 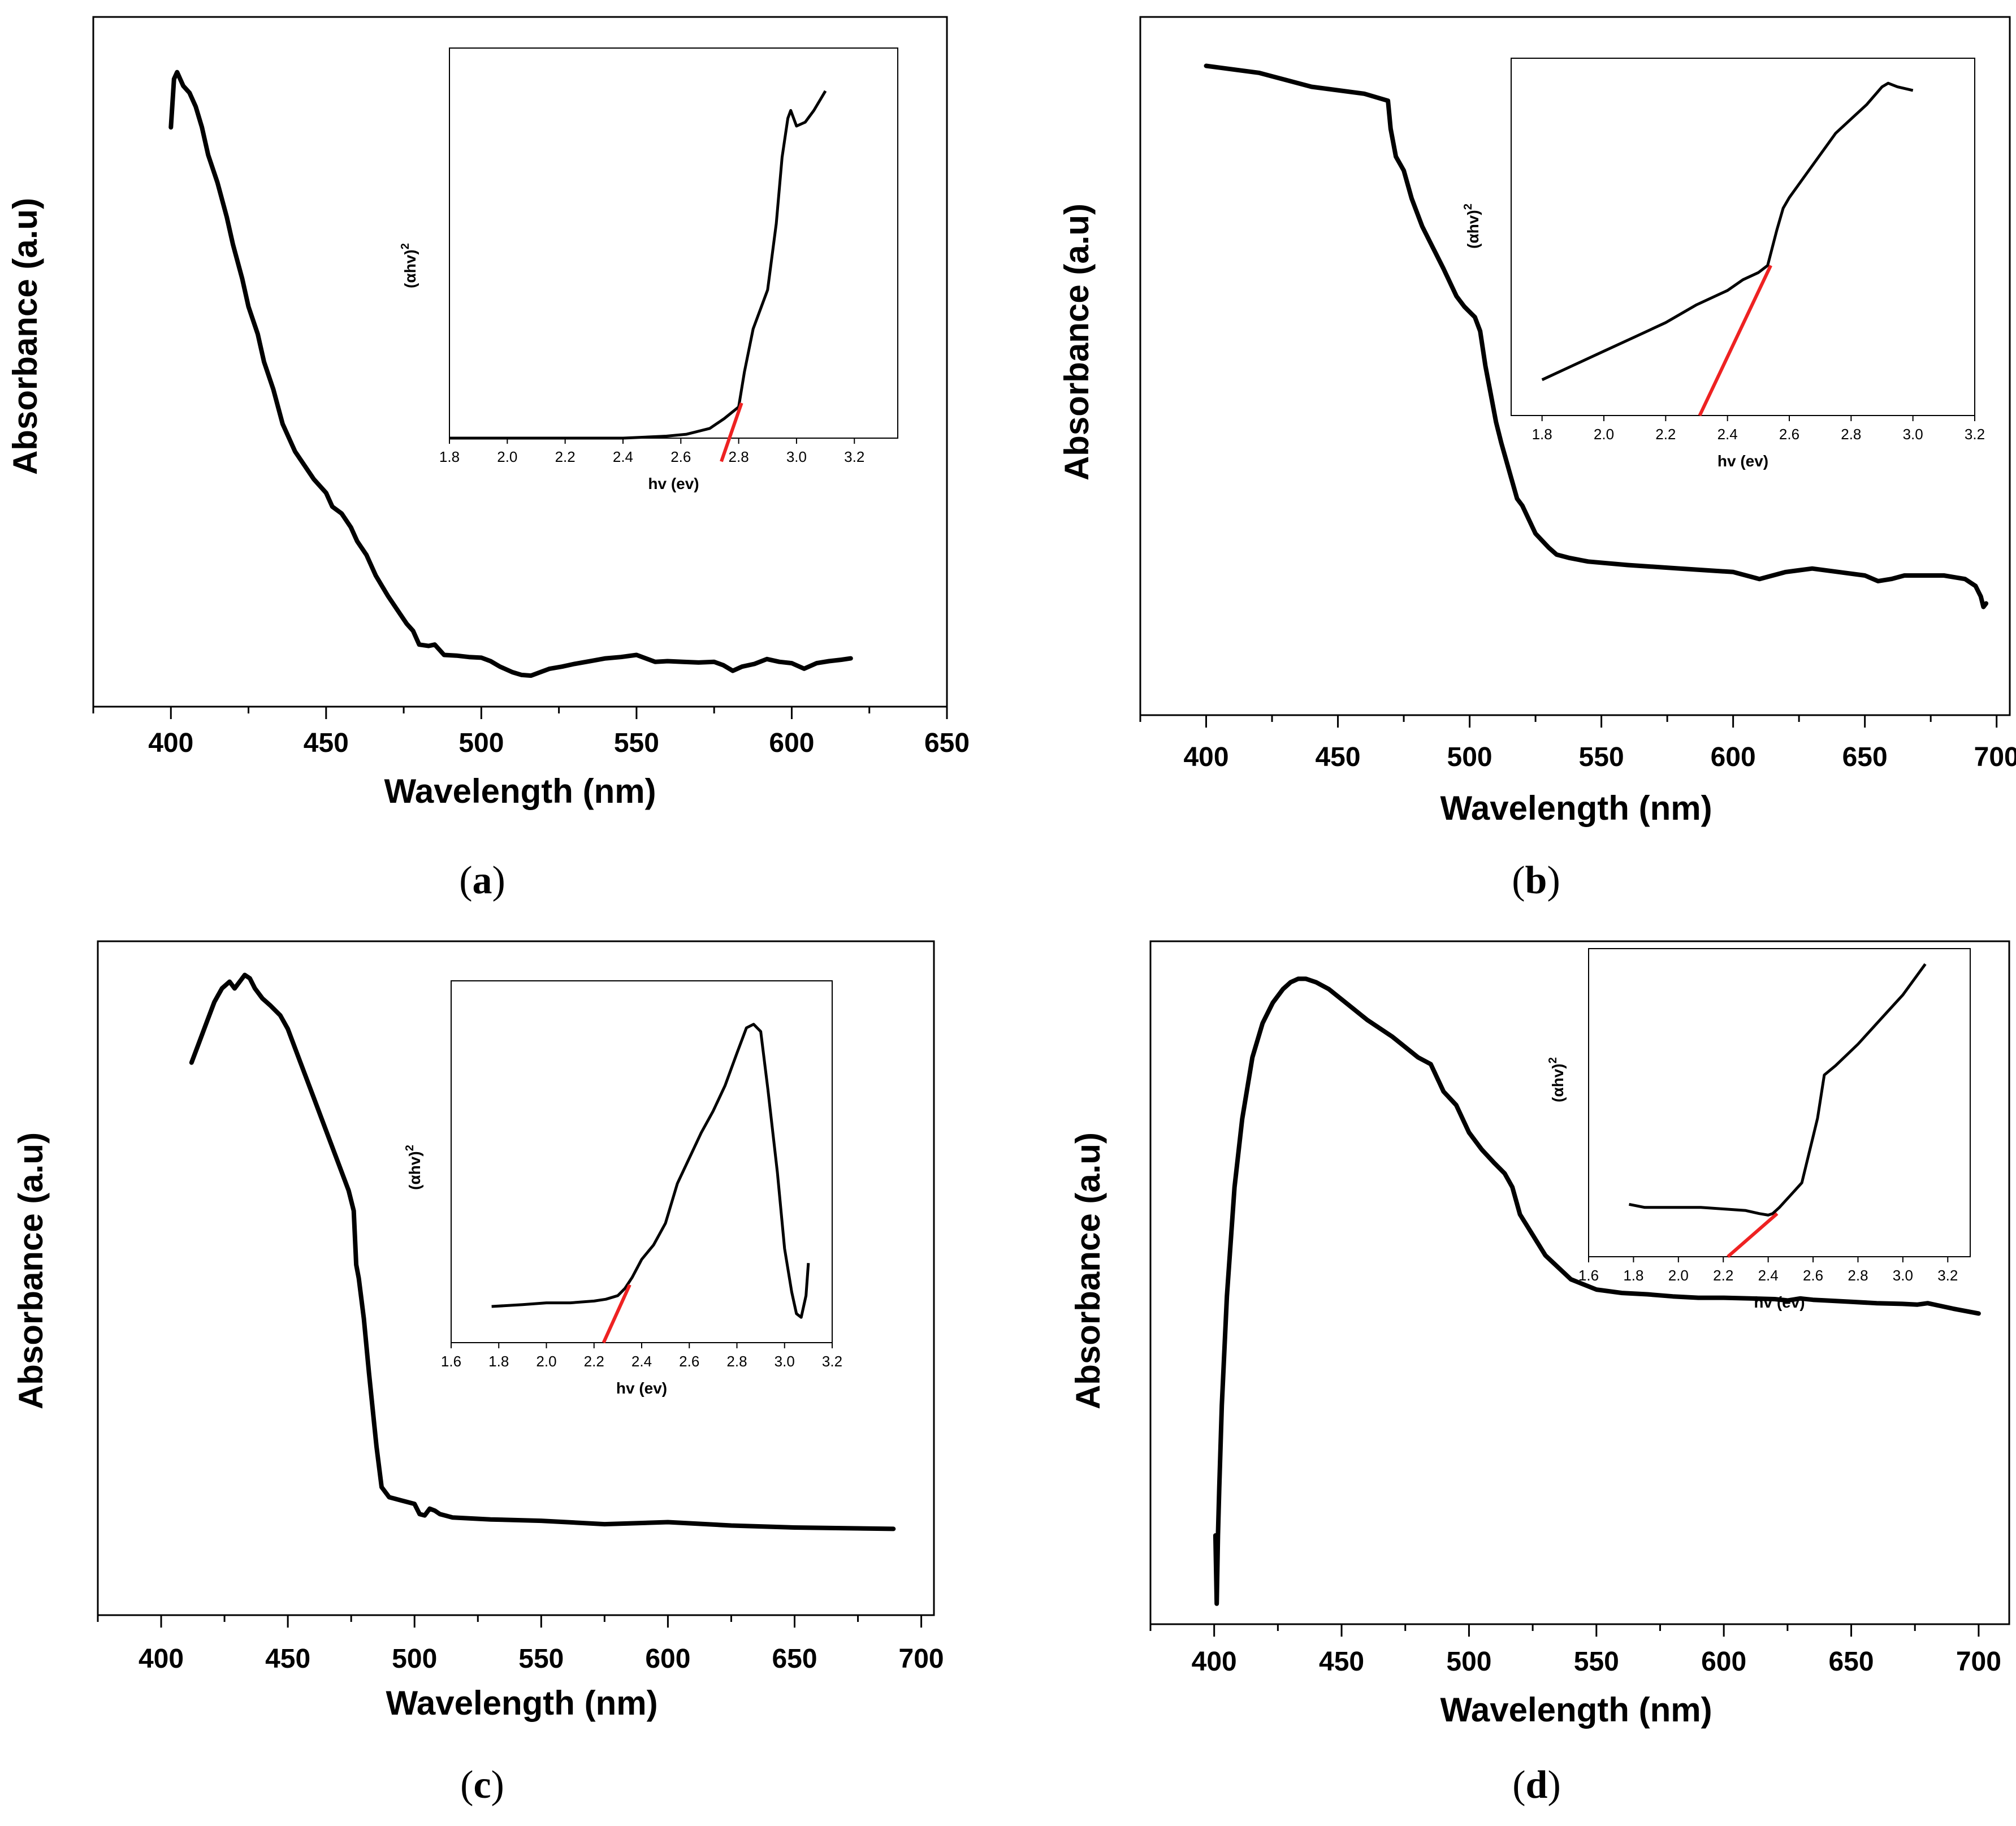 What do you see at coordinates (650, 1171) in the screenshot?
I see `panel-c-inset-curve` at bounding box center [650, 1171].